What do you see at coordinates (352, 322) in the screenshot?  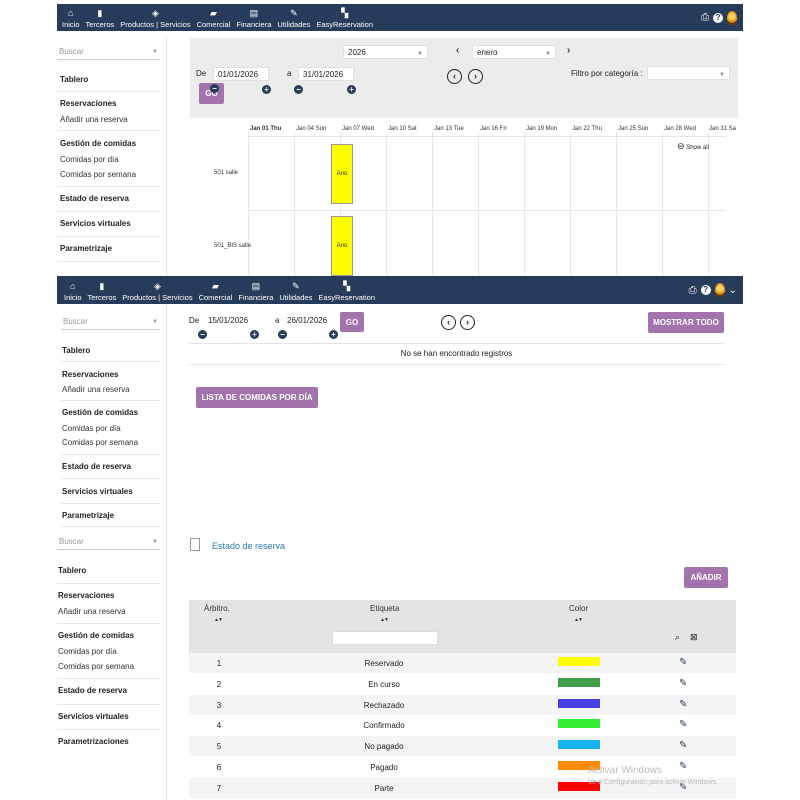 I see `go-button-2: GO` at bounding box center [352, 322].